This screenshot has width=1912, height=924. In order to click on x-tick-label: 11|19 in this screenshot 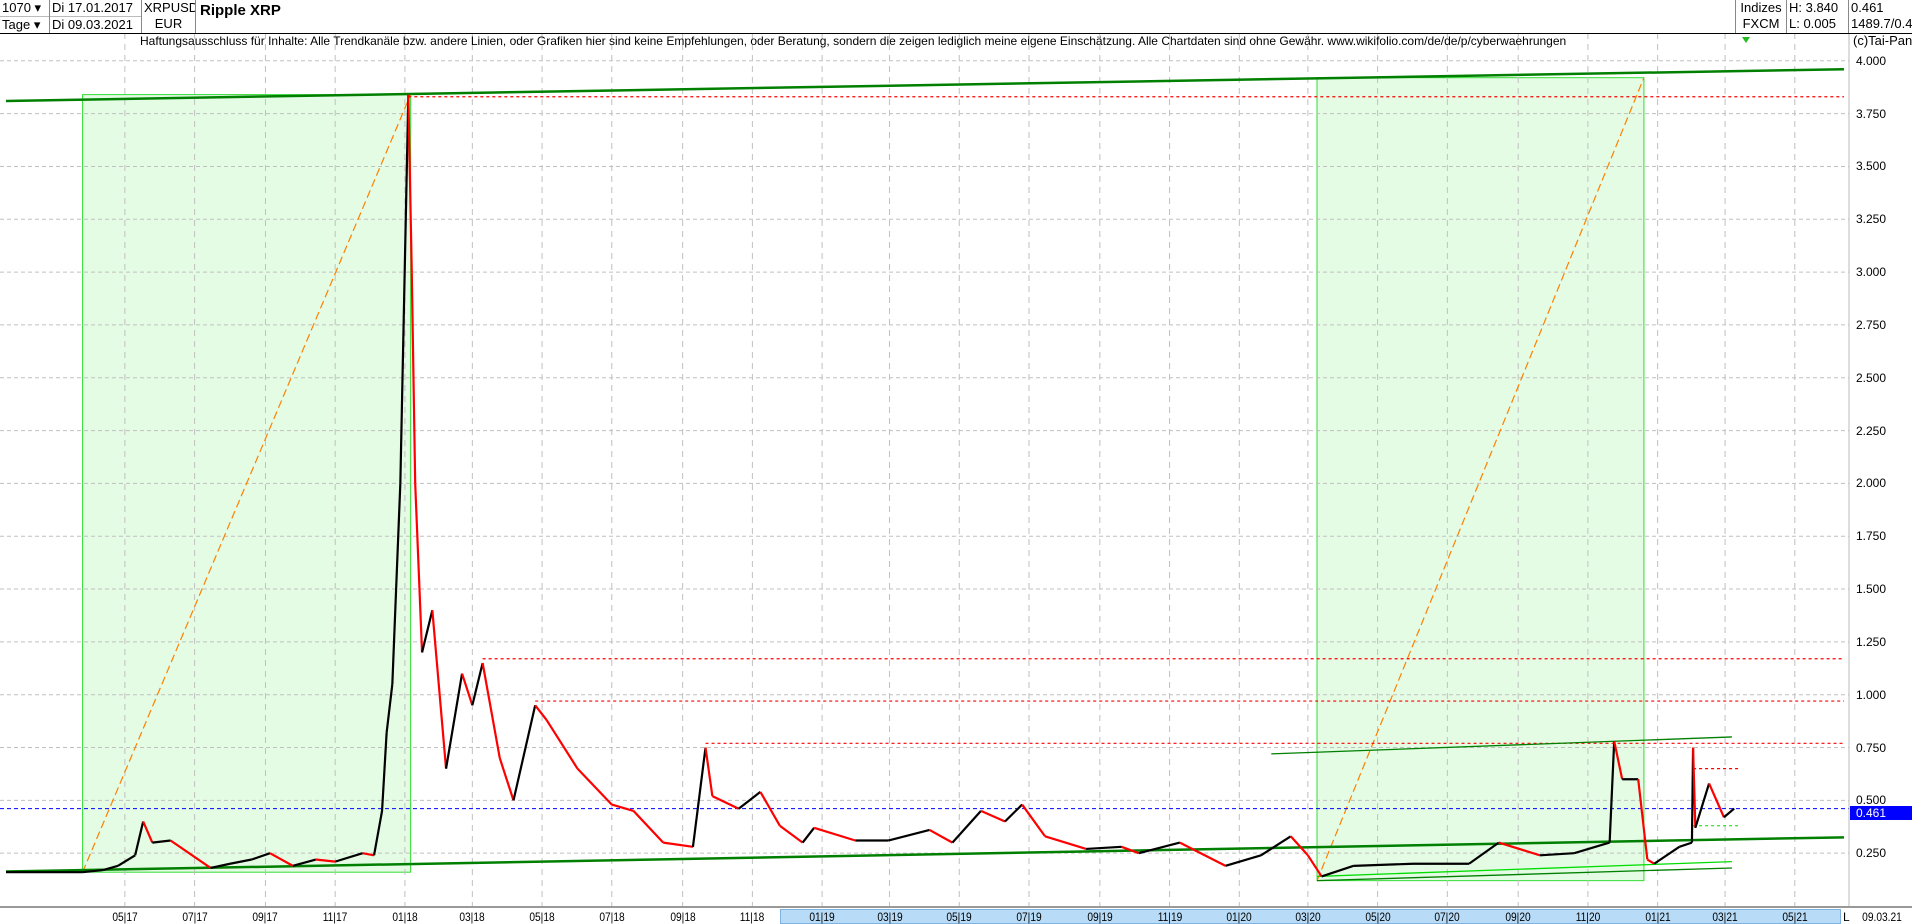, I will do `click(1169, 917)`.